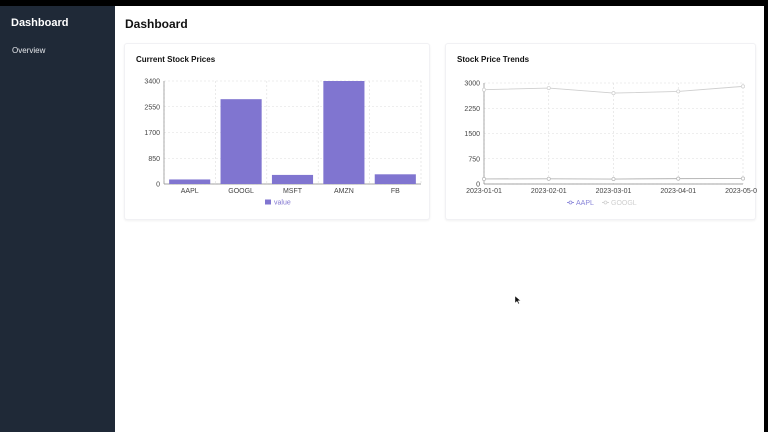 The height and width of the screenshot is (432, 768). I want to click on mouse-cursor-icon, so click(518, 300).